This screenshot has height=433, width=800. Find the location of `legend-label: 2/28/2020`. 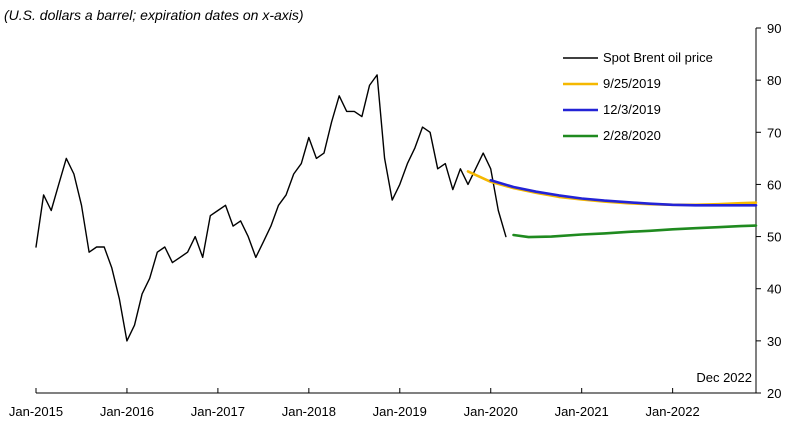

legend-label: 2/28/2020 is located at coordinates (632, 135).